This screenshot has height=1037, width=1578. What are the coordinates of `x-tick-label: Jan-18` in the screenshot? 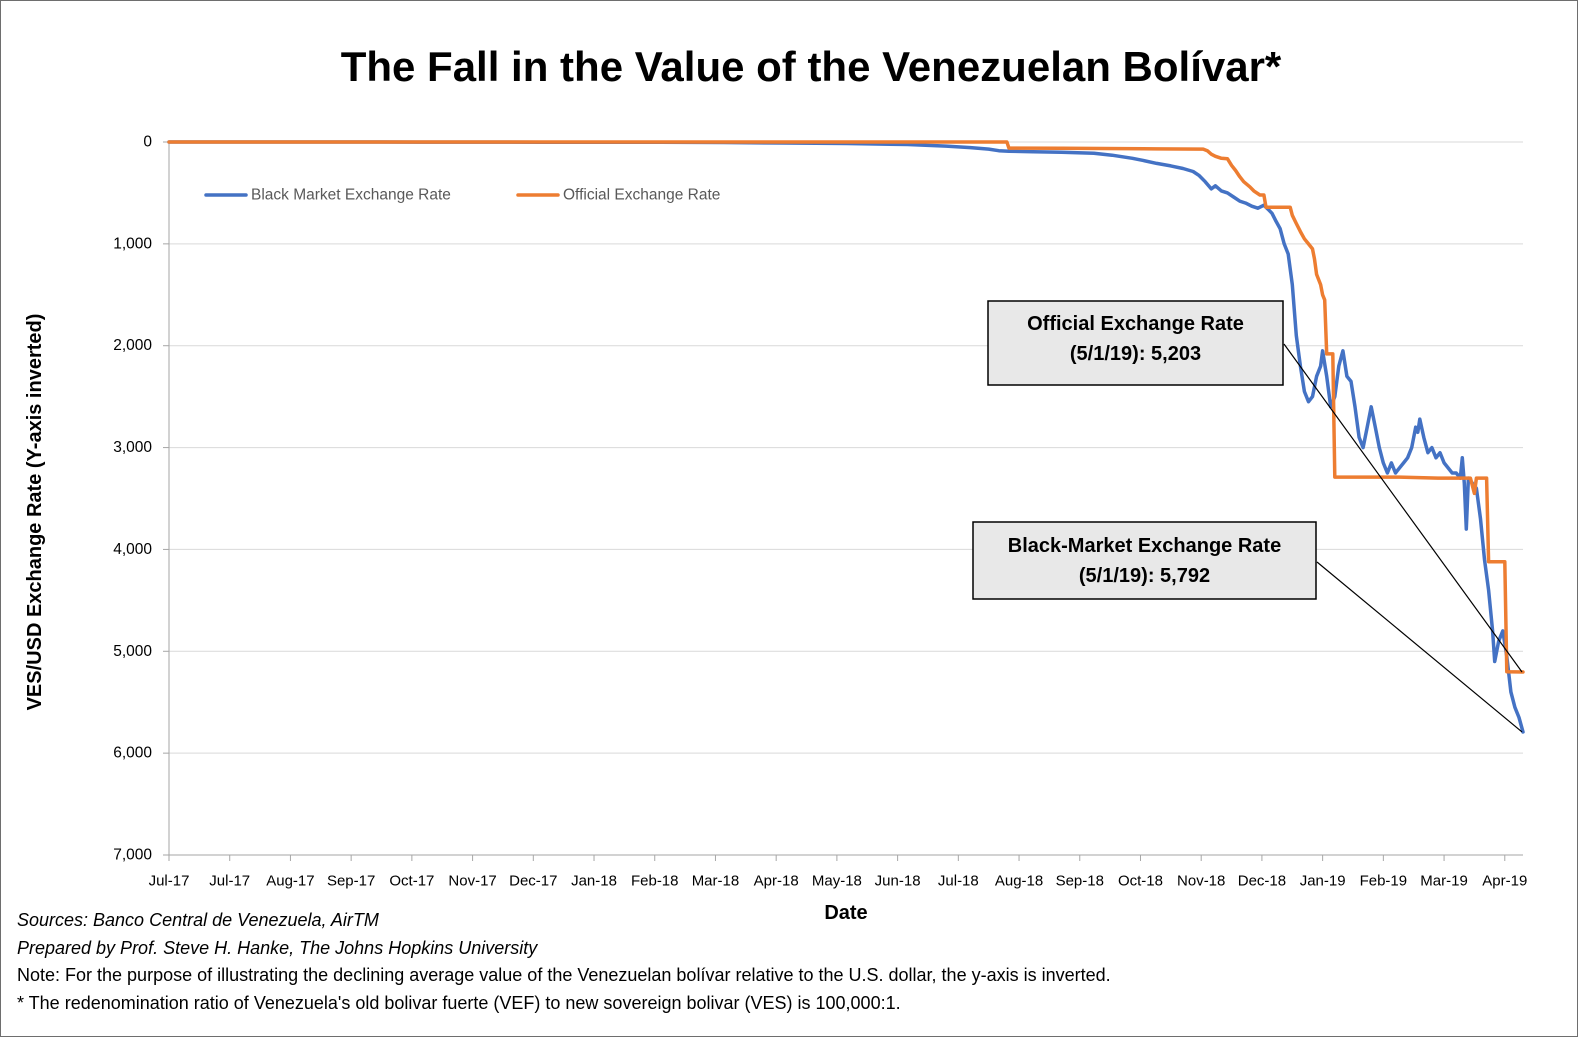 It's located at (594, 881).